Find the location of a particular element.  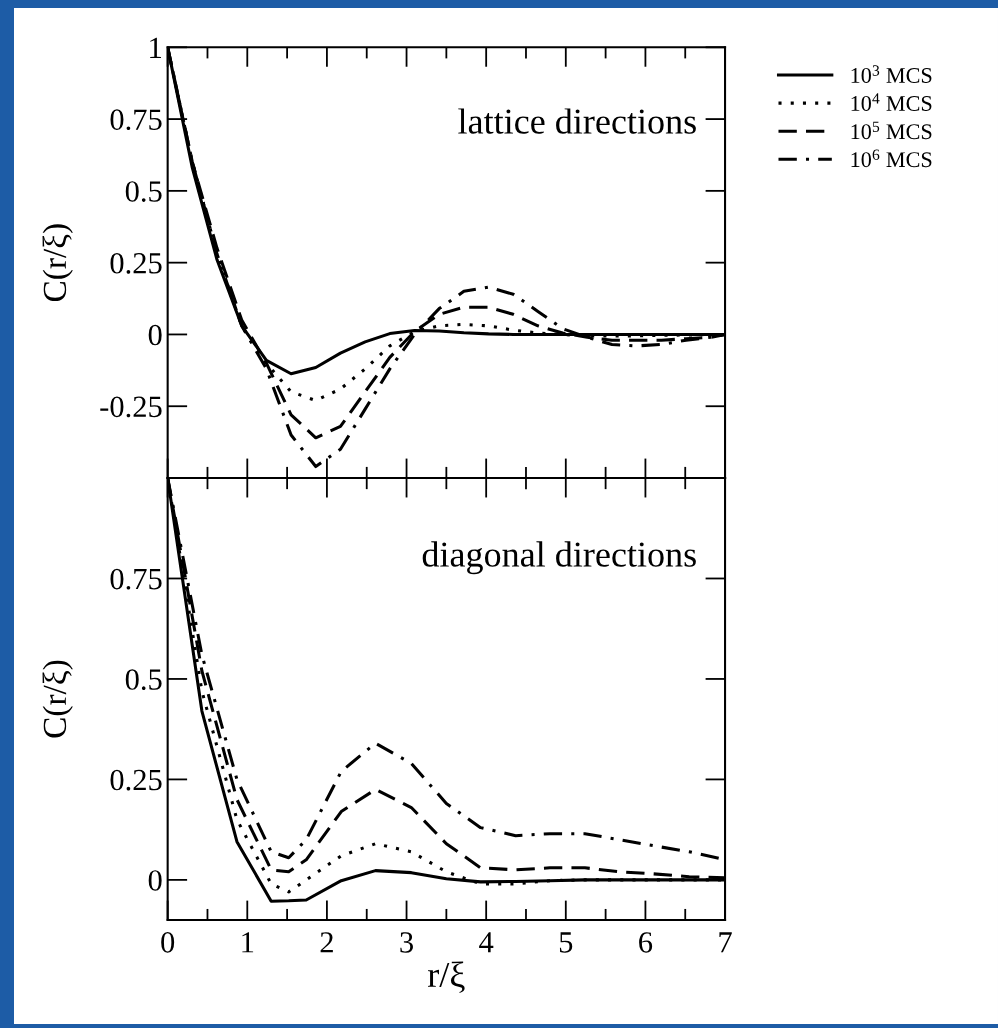

x-tick-label: 7 is located at coordinates (725, 942).